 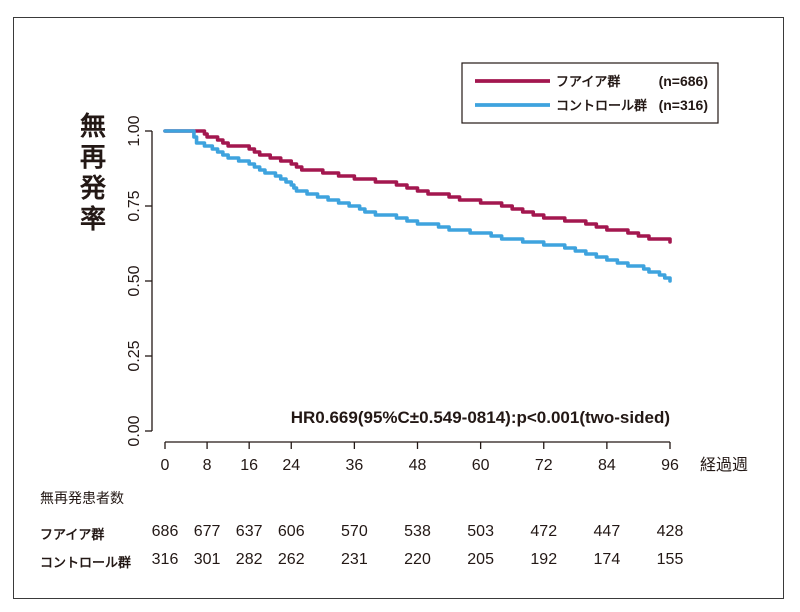 What do you see at coordinates (670, 465) in the screenshot?
I see `x-tick-label: 96` at bounding box center [670, 465].